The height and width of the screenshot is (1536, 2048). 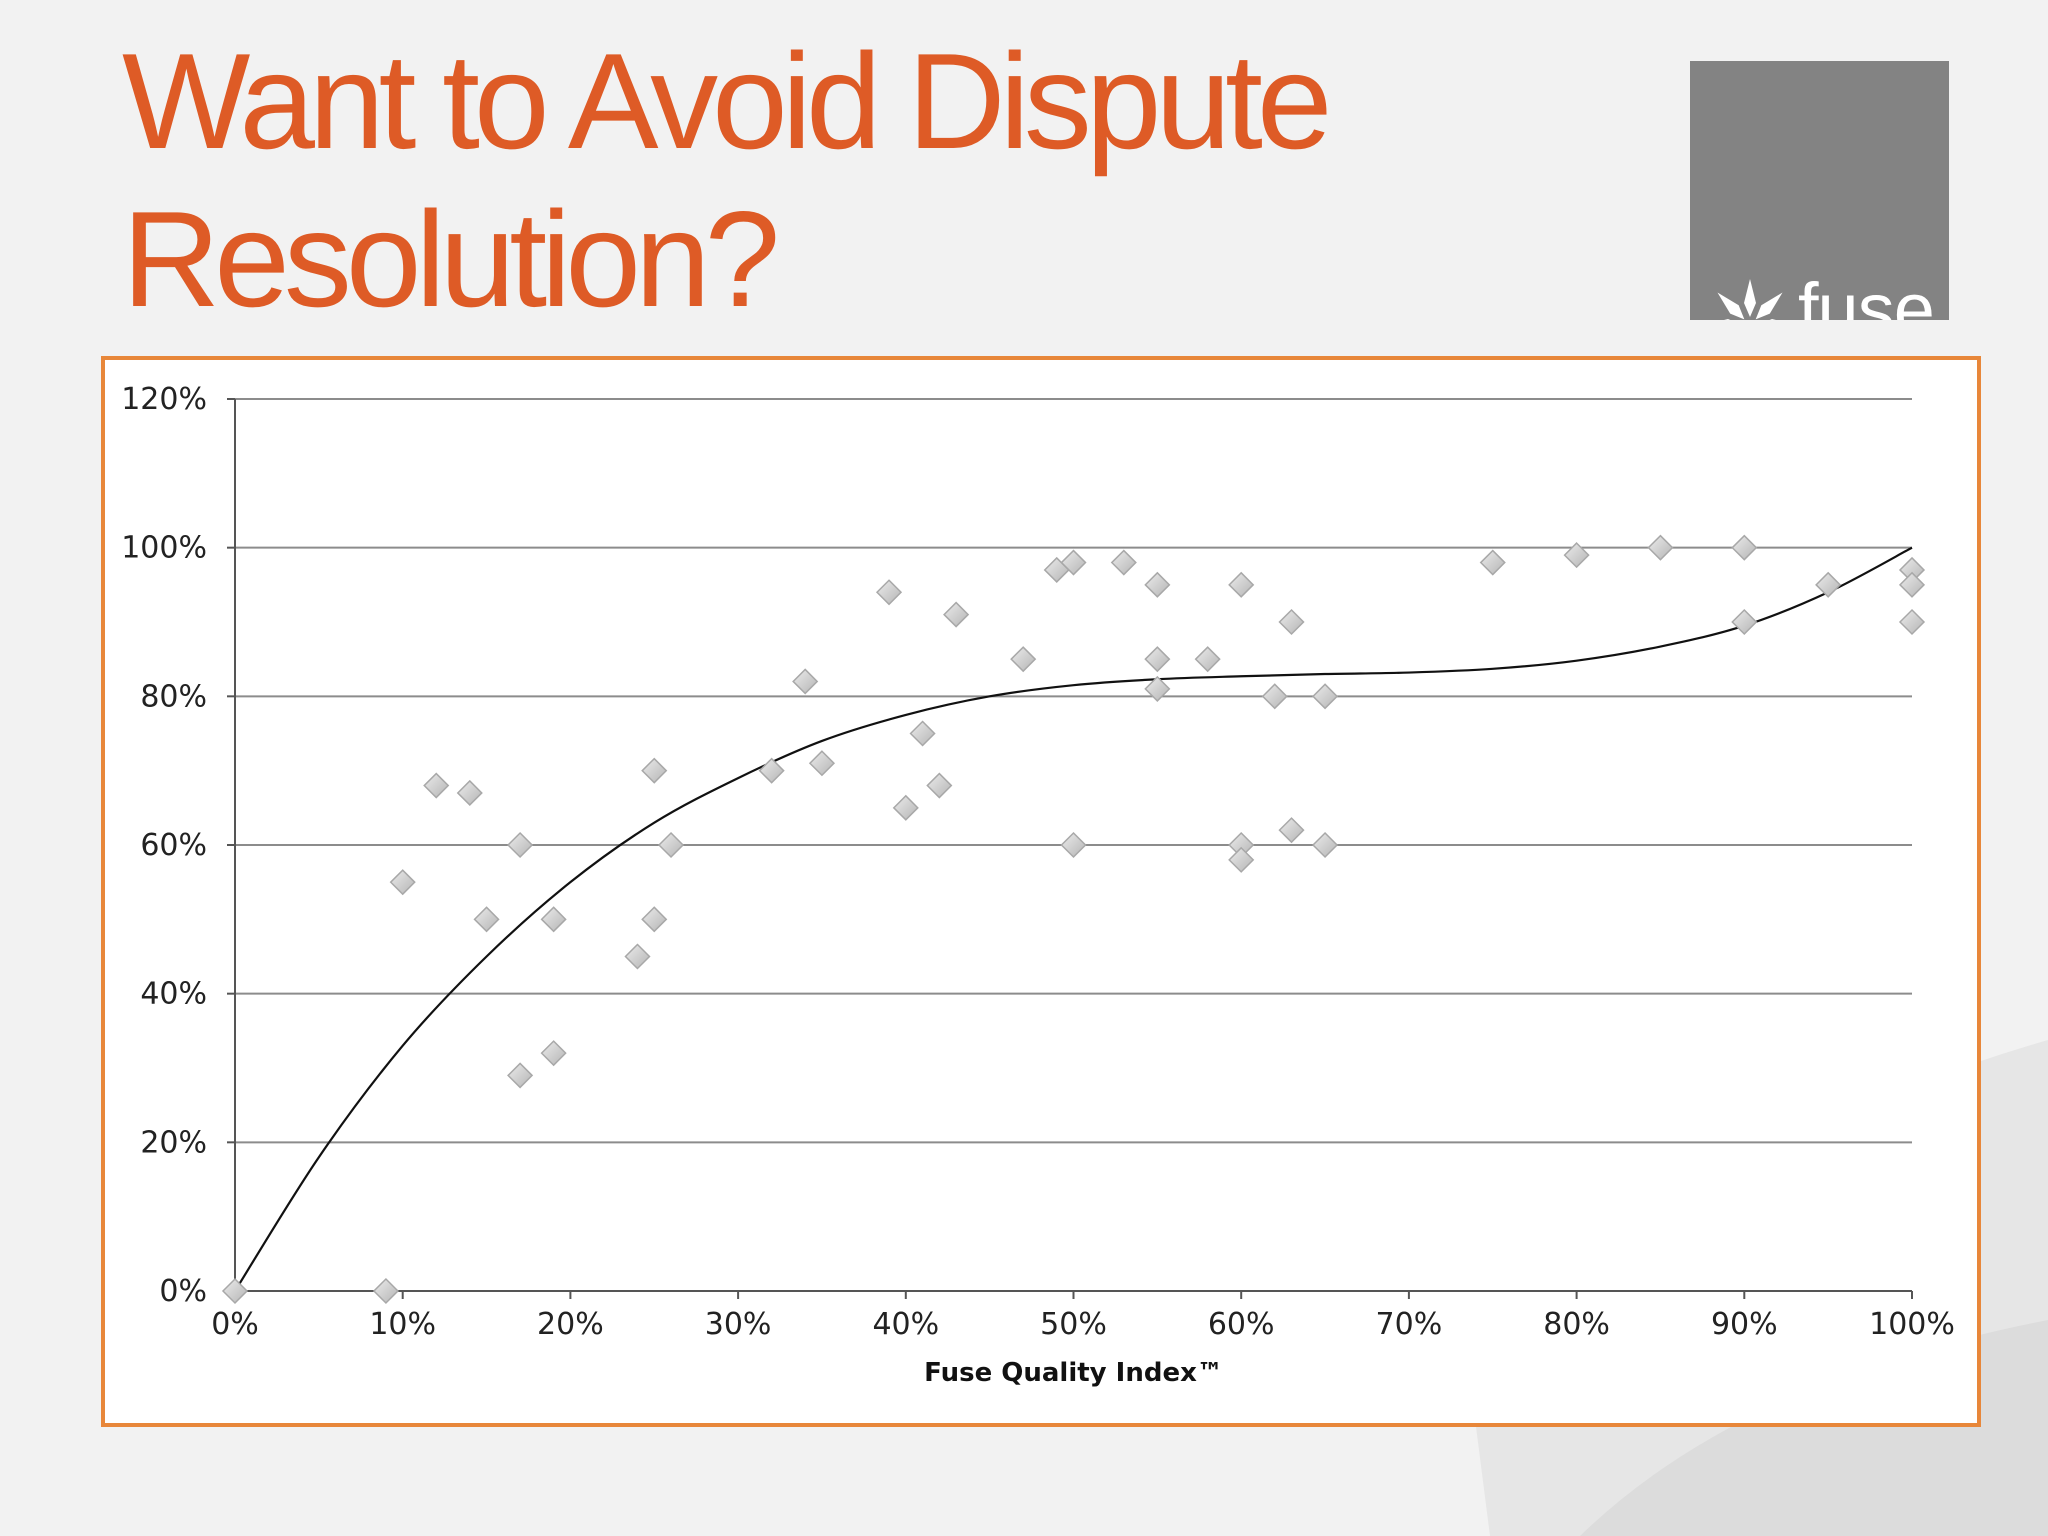 I want to click on y-tick-label: 20%, so click(x=173, y=1142).